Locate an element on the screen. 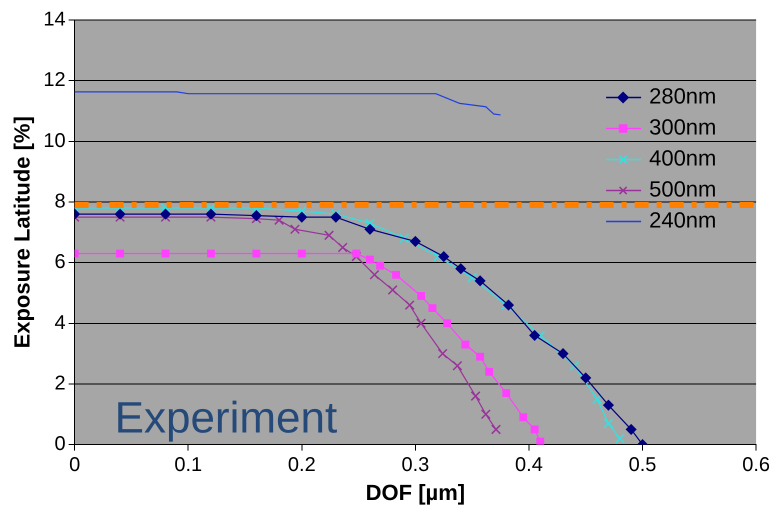  y-tick-label: 6 is located at coordinates (60, 262).